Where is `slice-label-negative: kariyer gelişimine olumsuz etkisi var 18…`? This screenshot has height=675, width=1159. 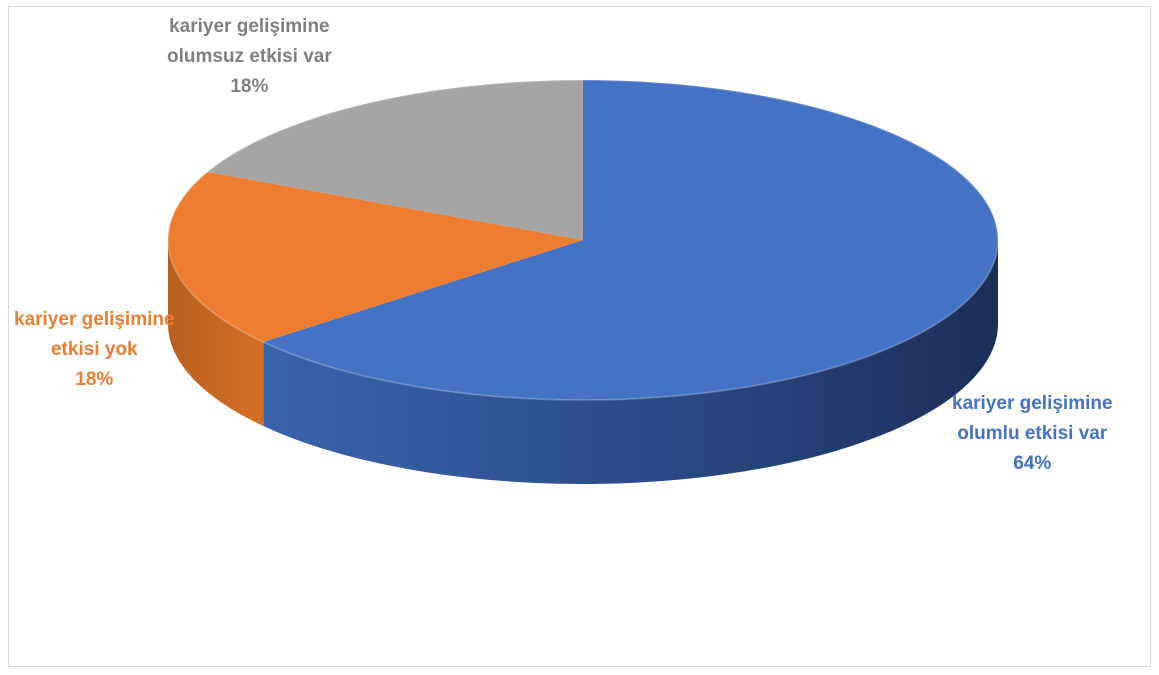
slice-label-negative: kariyer gelişimine olumsuz etkisi var 18… is located at coordinates (249, 56).